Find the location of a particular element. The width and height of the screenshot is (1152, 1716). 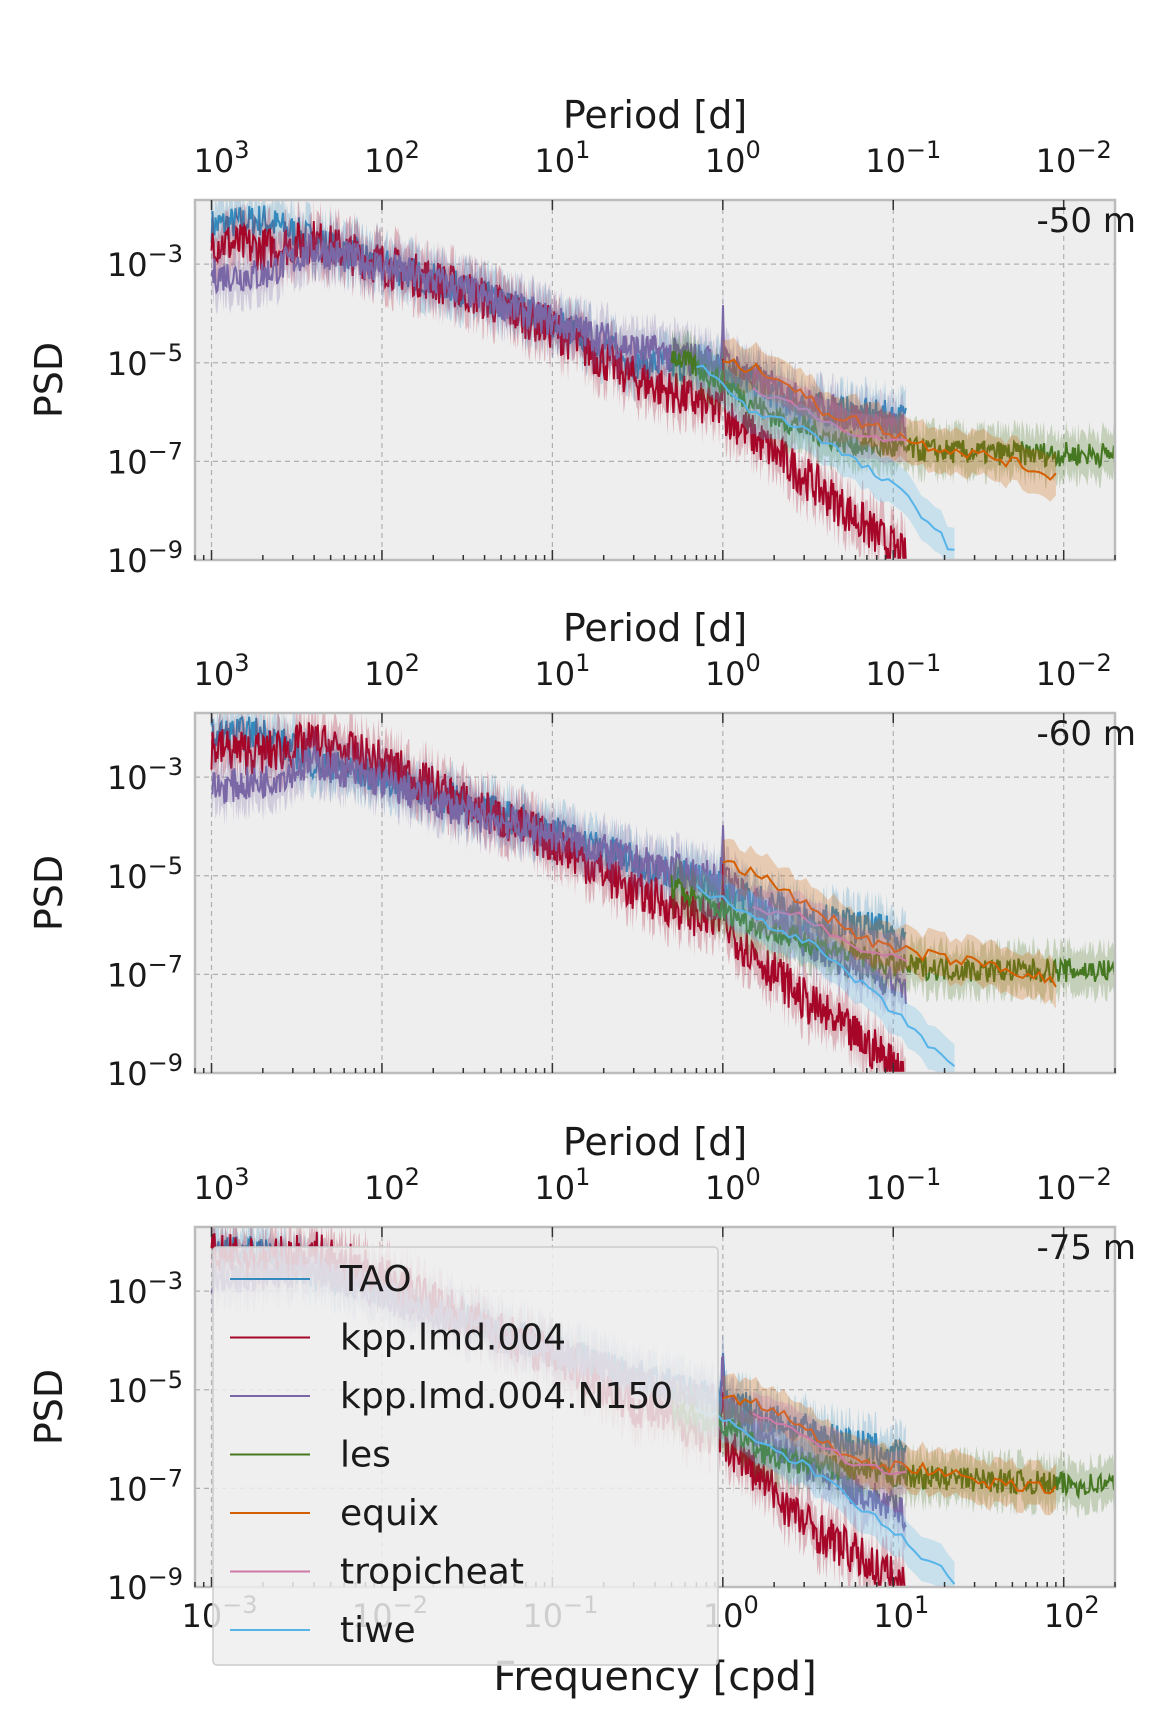

legend-entry: TAO is located at coordinates (375, 1279).